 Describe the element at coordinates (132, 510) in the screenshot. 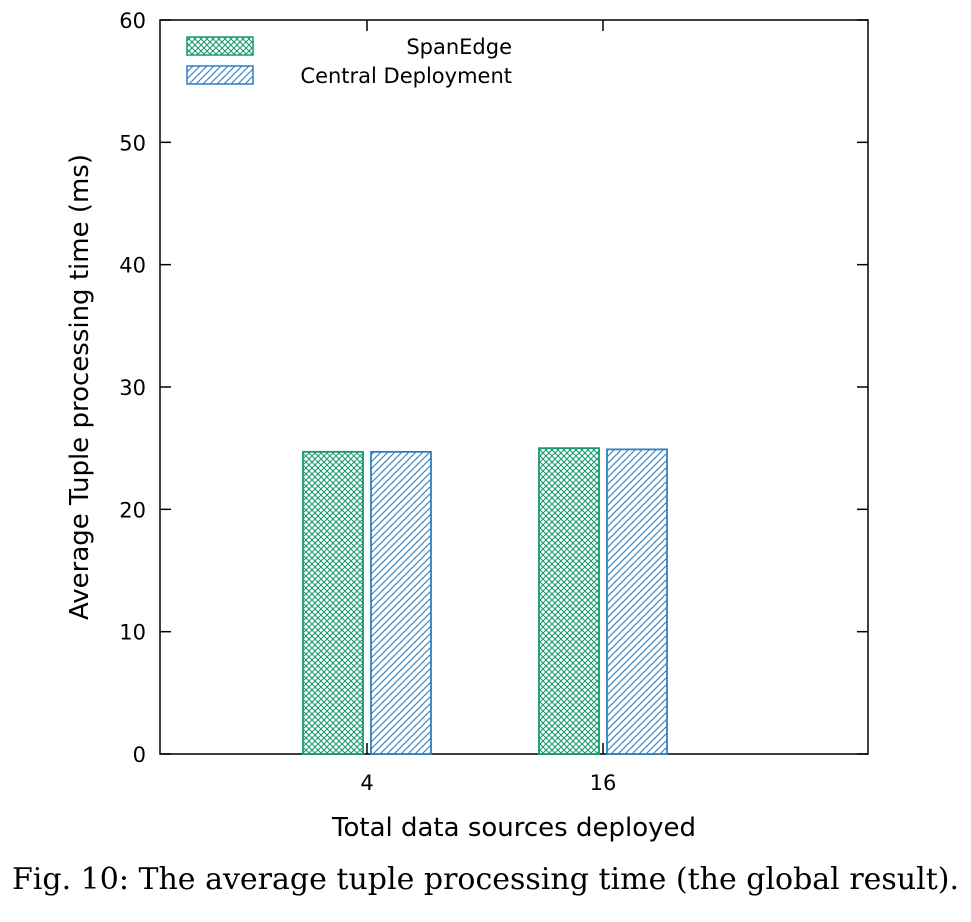

I see `y-tick-label: 20` at that location.